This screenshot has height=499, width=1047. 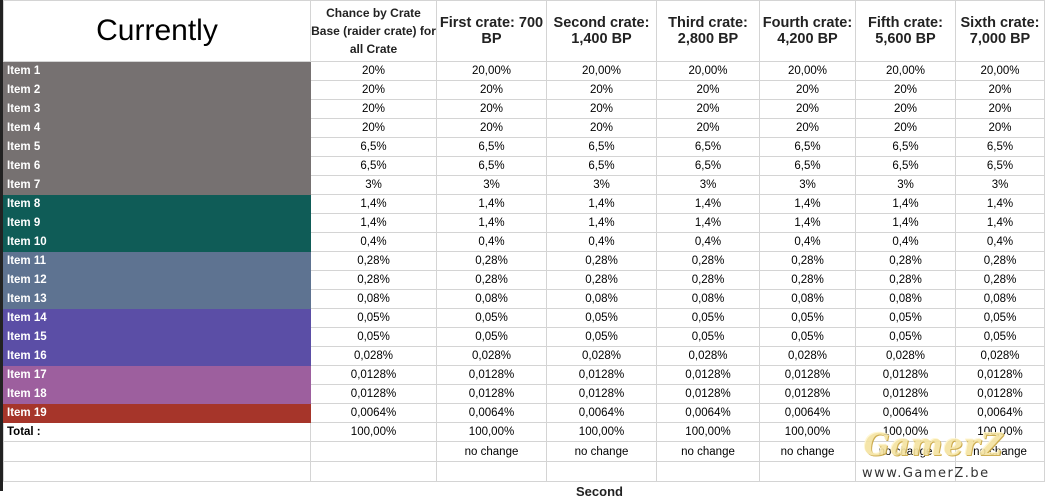 I want to click on table-row: Item 8 1,4% 1,4% 1,4% 1,4% 1,4% 1,4% 1,4%, so click(x=524, y=204).